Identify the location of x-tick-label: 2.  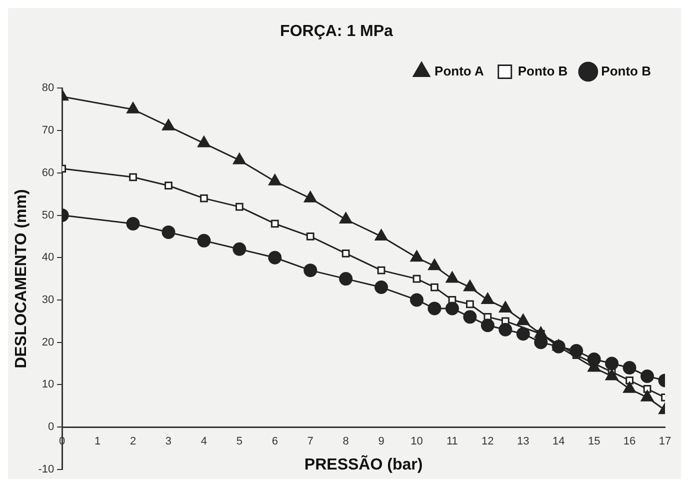
(133, 442).